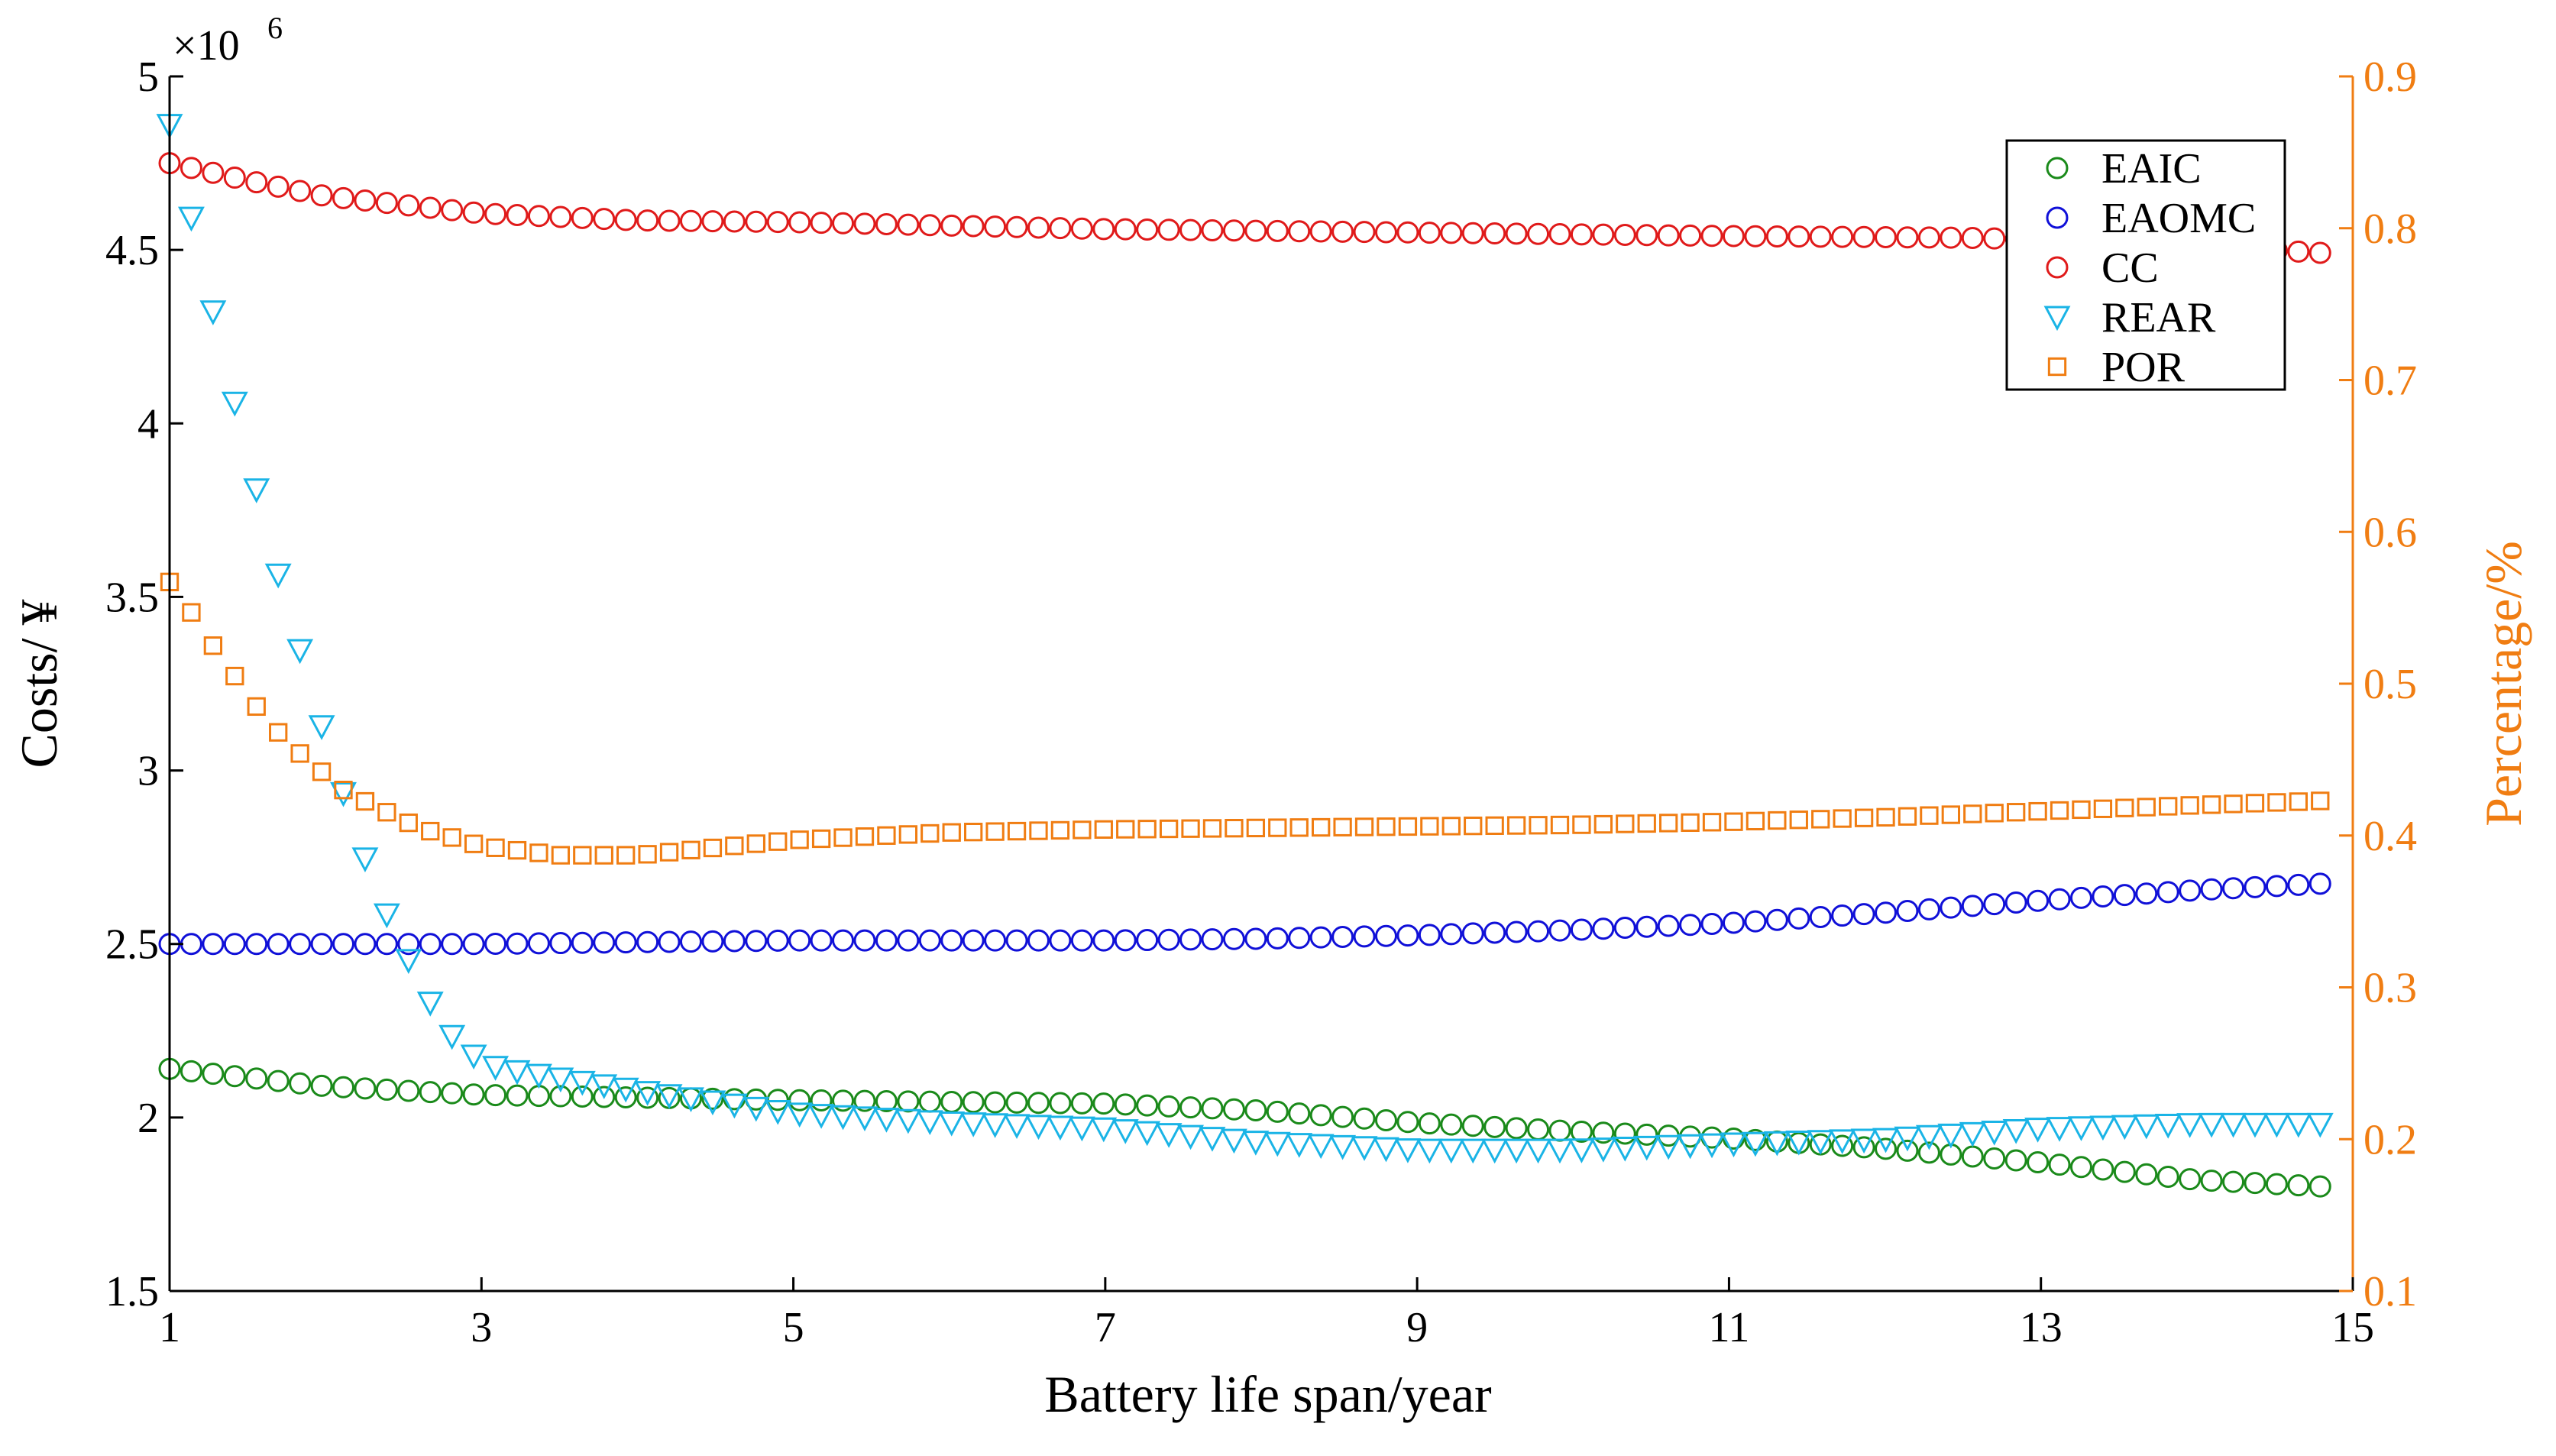 This screenshot has height=1456, width=2556. I want to click on x-tick-label: 11, so click(1728, 1327).